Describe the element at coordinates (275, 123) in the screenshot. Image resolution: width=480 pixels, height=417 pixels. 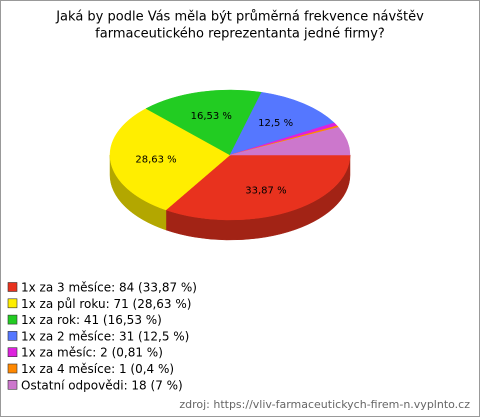
I see `slice-label: 12,5 %` at that location.